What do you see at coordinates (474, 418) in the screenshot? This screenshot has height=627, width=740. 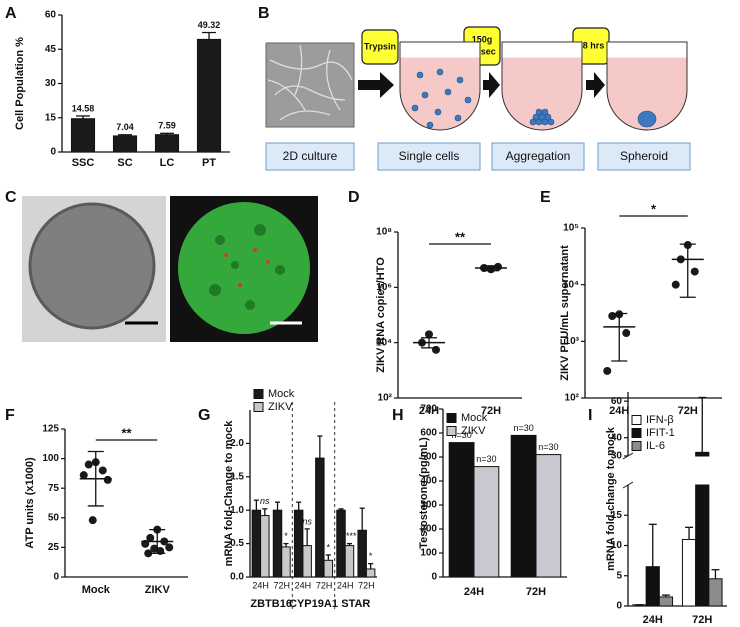 I see `legend-label: Mock` at bounding box center [474, 418].